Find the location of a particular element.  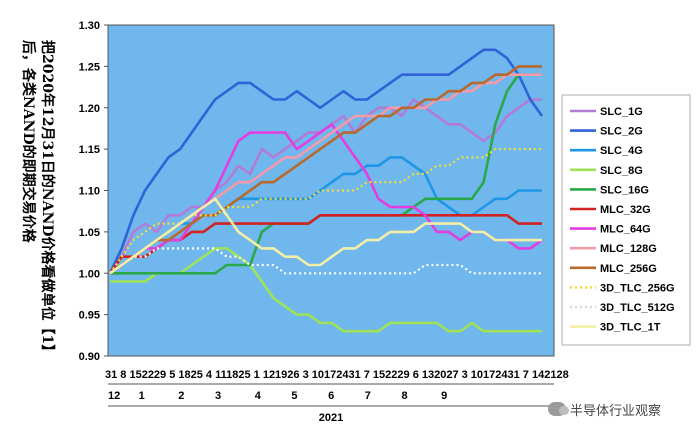

watermark-text: 半导体行业观察 is located at coordinates (616, 411).